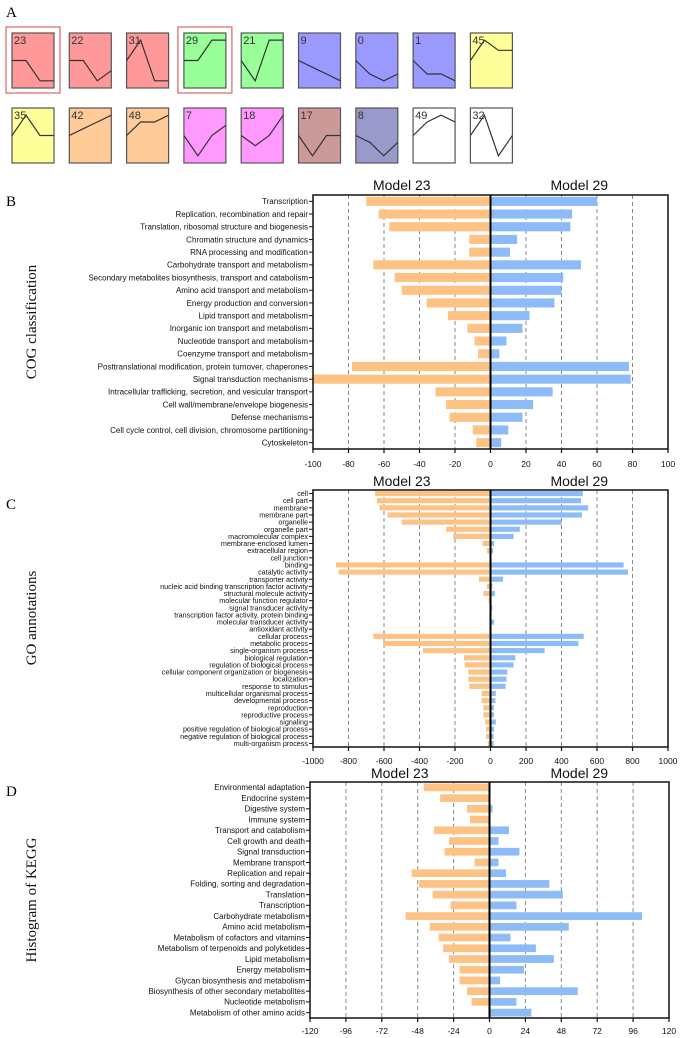  What do you see at coordinates (271, 852) in the screenshot?
I see `category-label: Signal transduction` at bounding box center [271, 852].